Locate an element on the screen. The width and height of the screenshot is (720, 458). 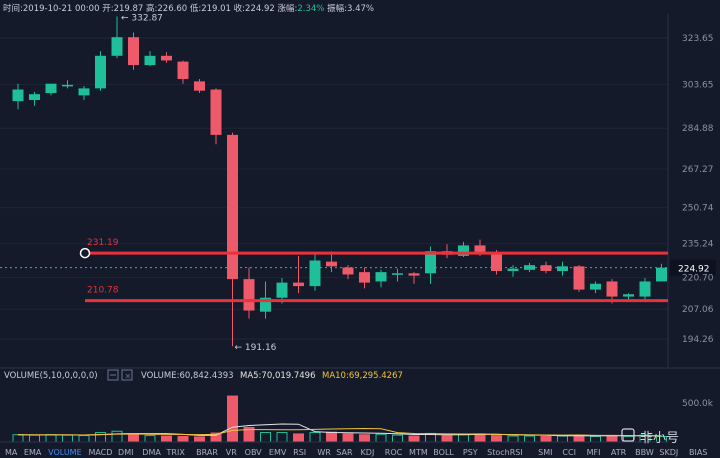
tab-obv: OBV is located at coordinates (254, 452).